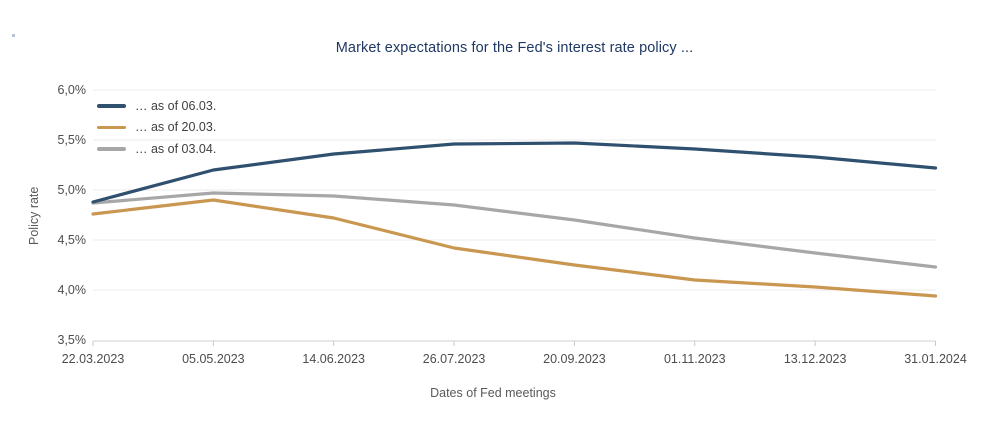 This screenshot has width=986, height=443. What do you see at coordinates (72, 89) in the screenshot?
I see `y-tick-label: 6,0%` at bounding box center [72, 89].